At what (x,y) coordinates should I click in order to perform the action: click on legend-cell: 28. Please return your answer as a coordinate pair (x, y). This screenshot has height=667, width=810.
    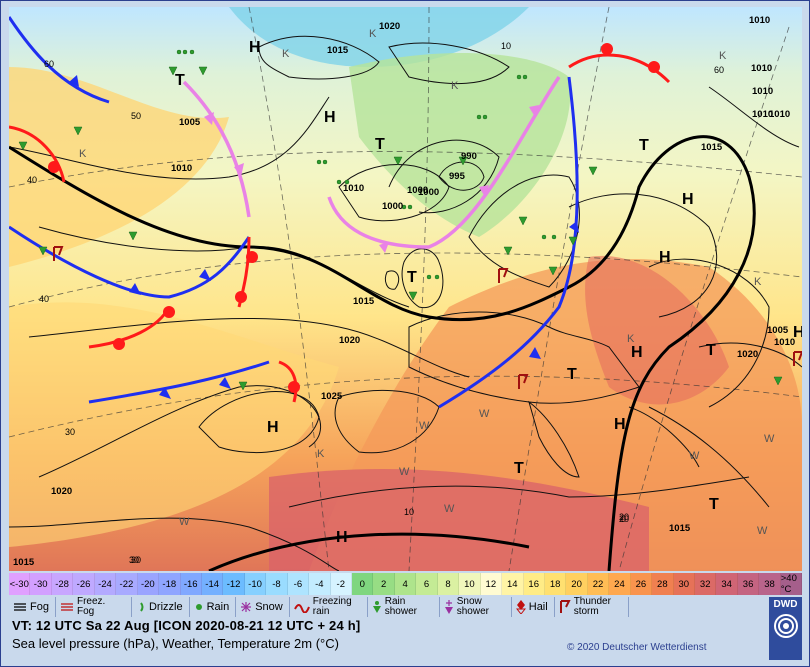
    Looking at the image, I should click on (663, 584).